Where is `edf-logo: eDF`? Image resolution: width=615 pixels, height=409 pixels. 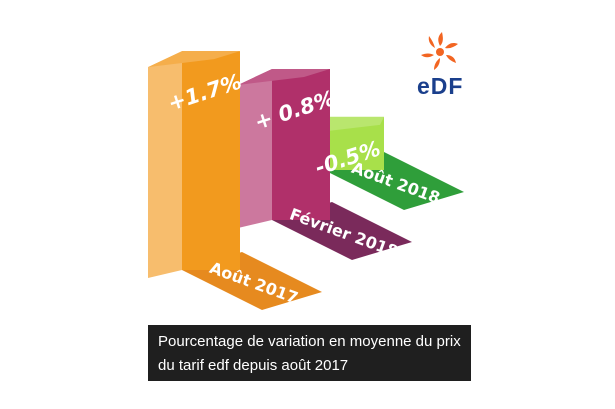
edf-logo: eDF is located at coordinates (440, 65).